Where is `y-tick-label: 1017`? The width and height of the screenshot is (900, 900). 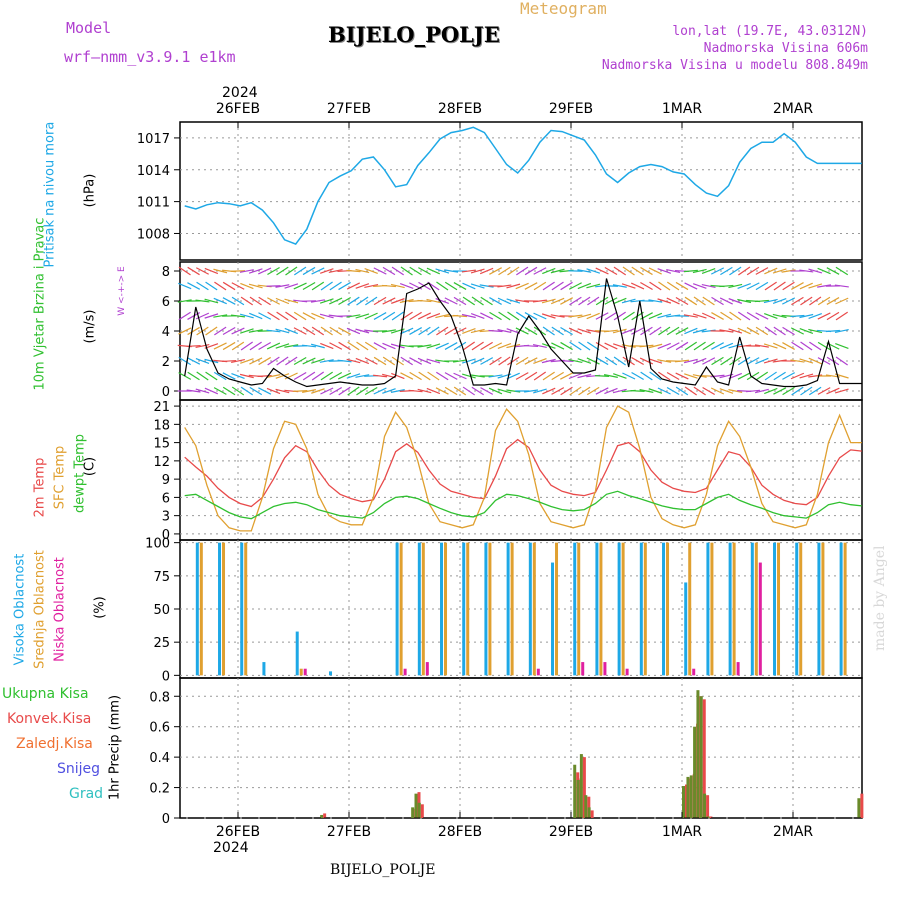 y-tick-label: 1017 is located at coordinates (153, 139).